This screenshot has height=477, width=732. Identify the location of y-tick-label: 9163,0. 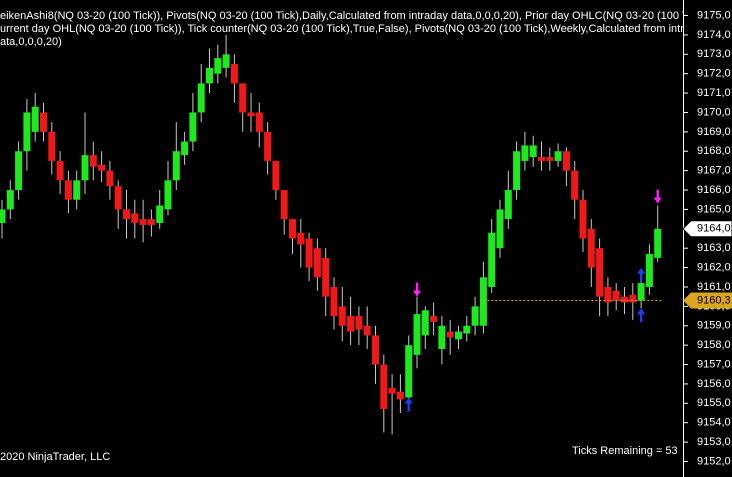
(714, 248).